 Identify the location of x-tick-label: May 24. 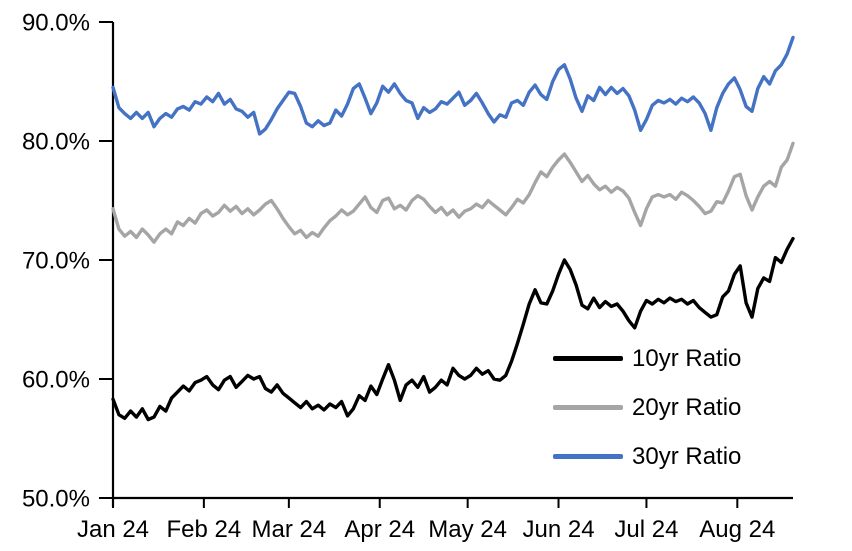
(467, 529).